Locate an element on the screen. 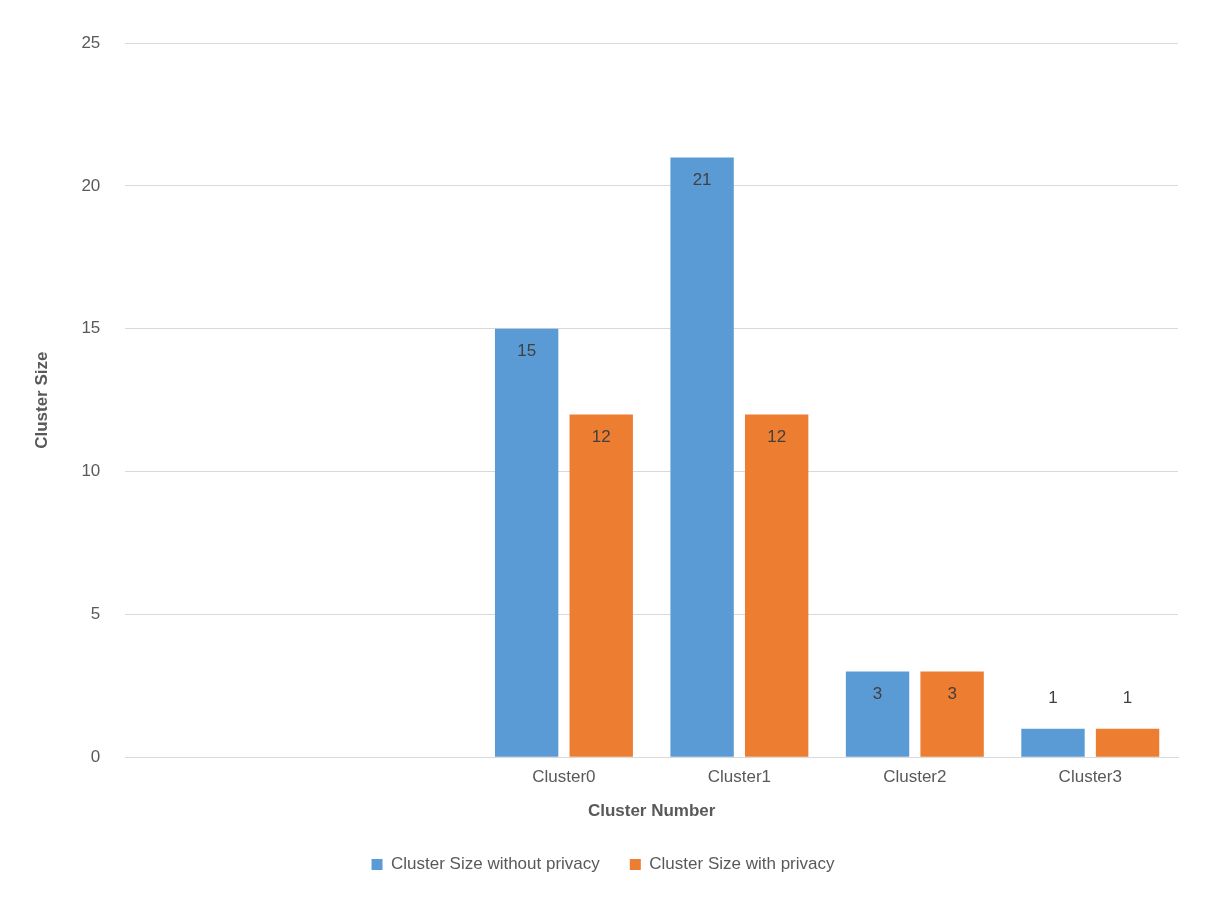 This screenshot has height=905, width=1211. x-tick-label: Cluster3 is located at coordinates (1090, 777).